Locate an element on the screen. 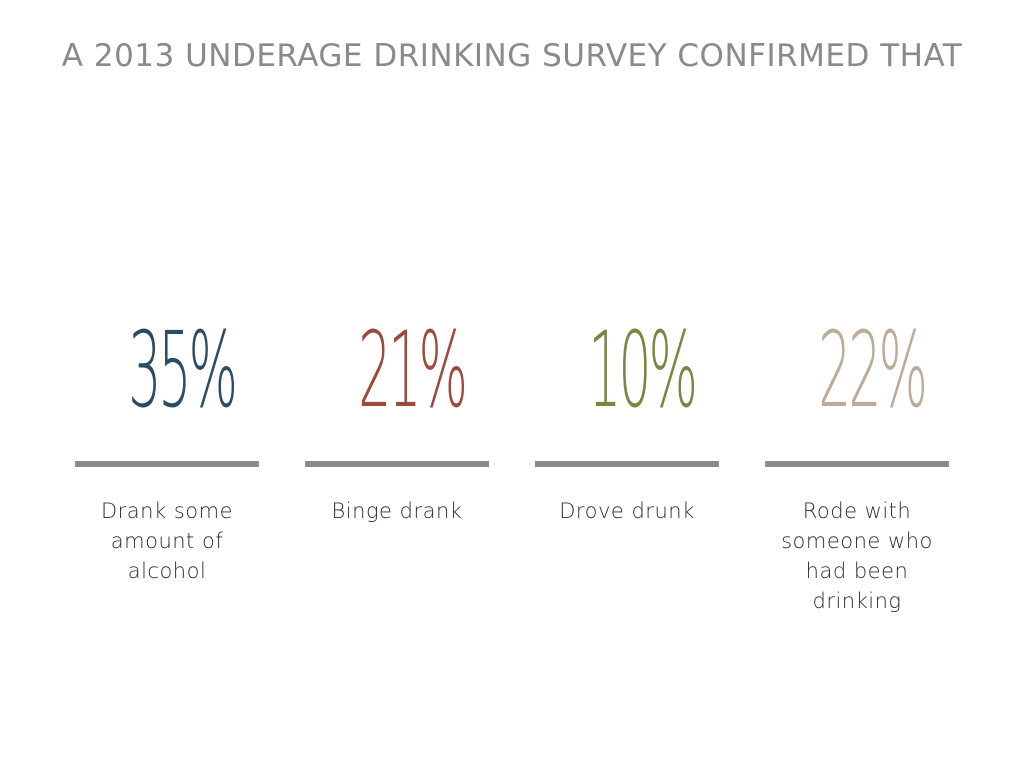 The height and width of the screenshot is (768, 1024). stat-value-container: 22% is located at coordinates (857, 370).